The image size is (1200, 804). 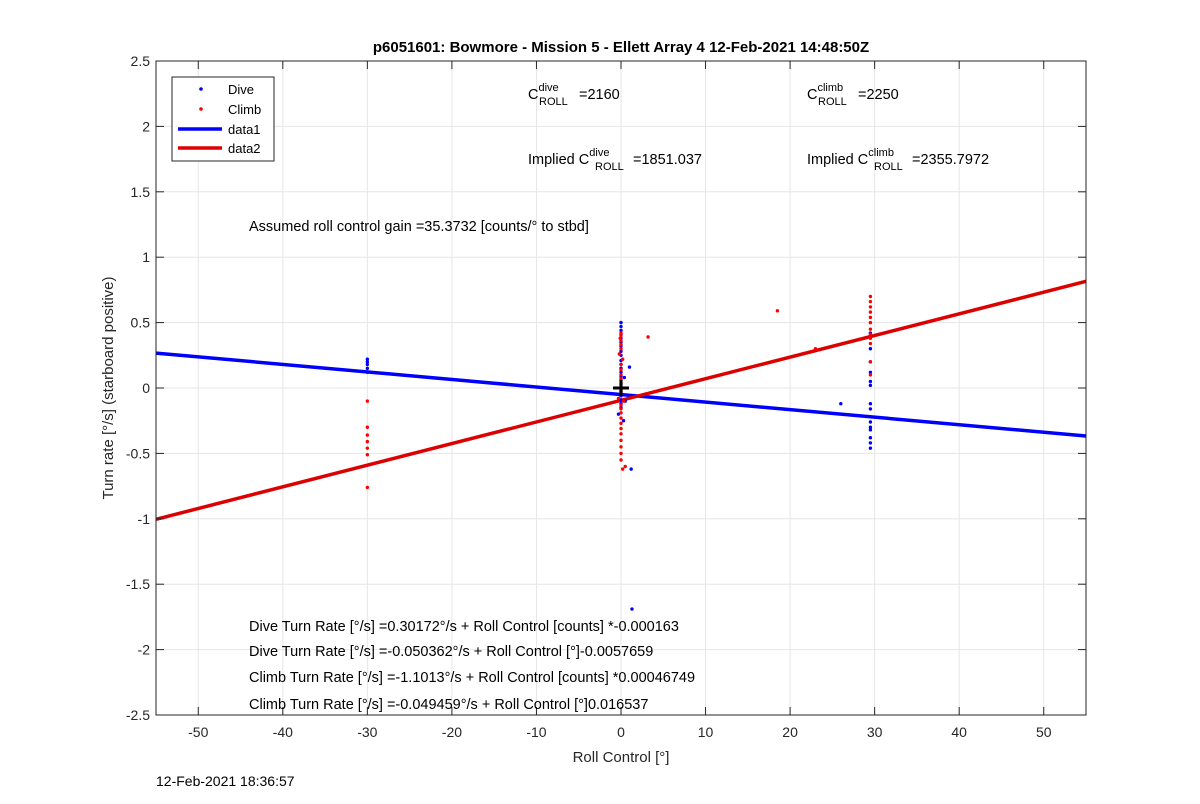 I want to click on y-tick-label: -2, so click(x=144, y=650).